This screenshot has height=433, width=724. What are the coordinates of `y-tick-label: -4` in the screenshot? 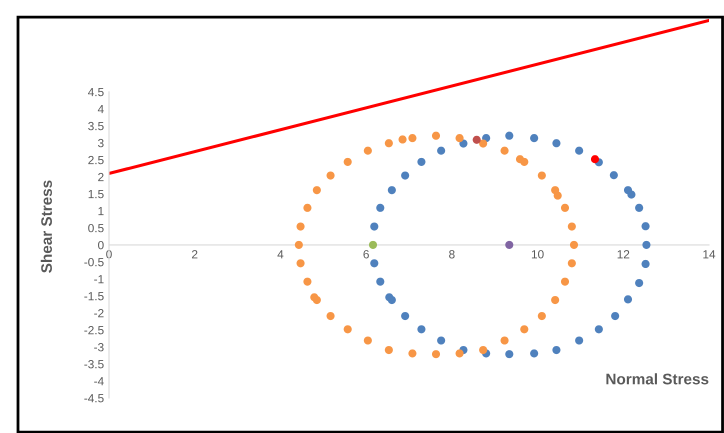 It's located at (99, 381).